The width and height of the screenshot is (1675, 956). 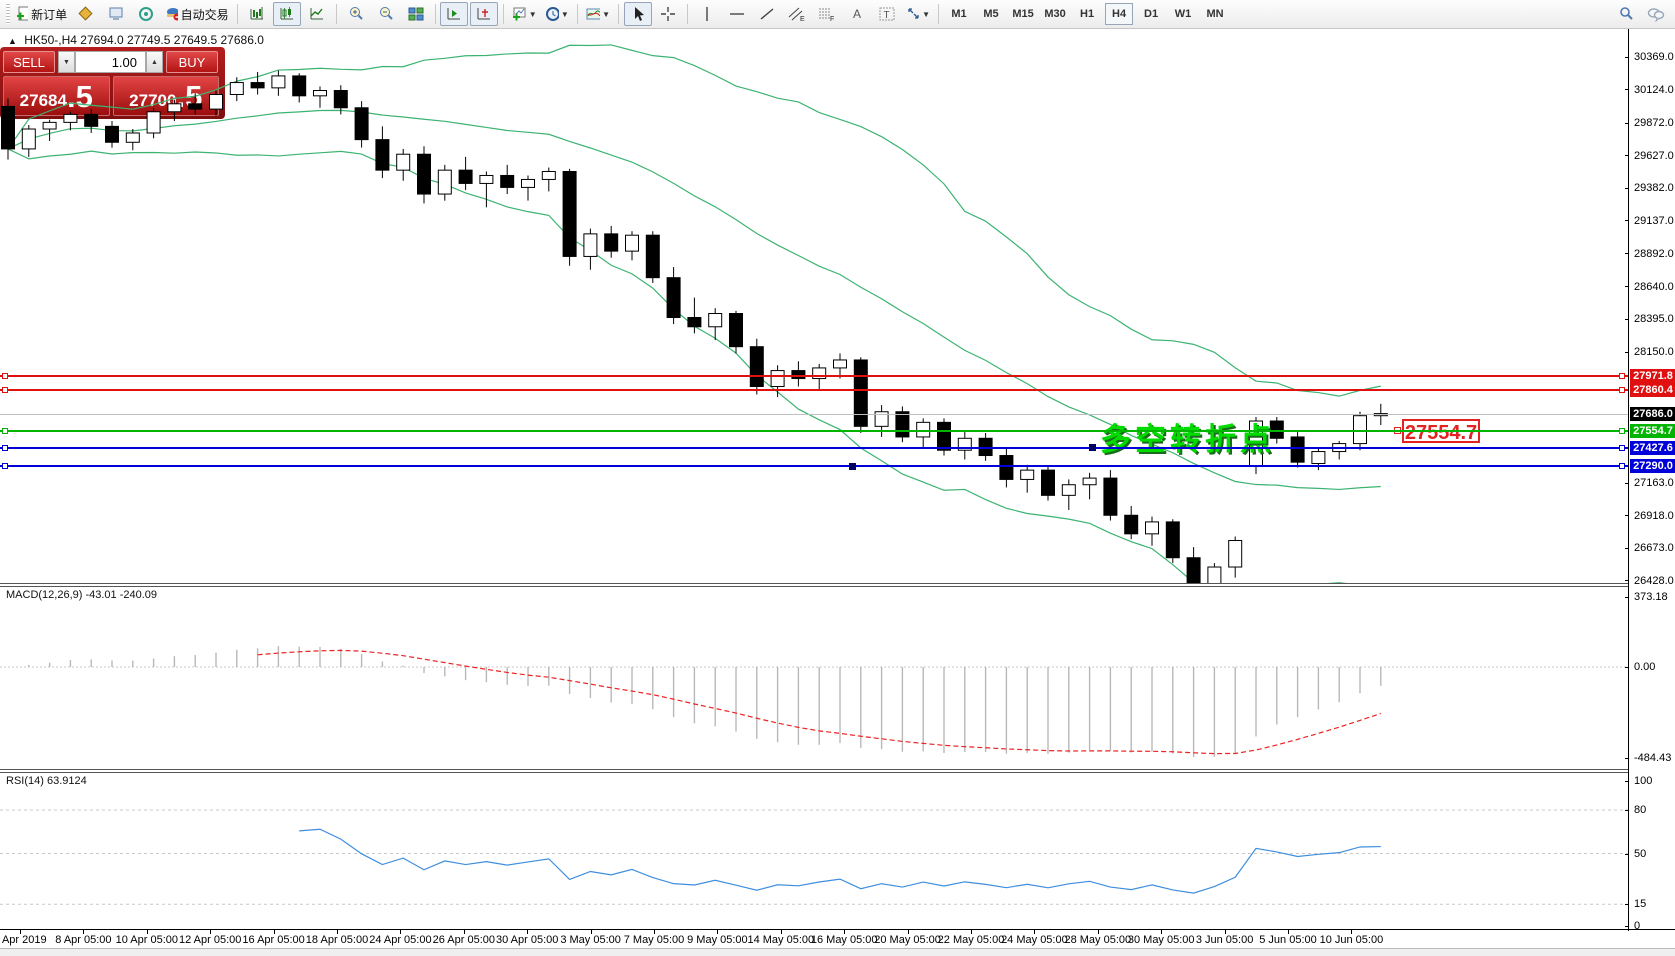 What do you see at coordinates (814, 431) in the screenshot?
I see `horizontal-line-27554.7` at bounding box center [814, 431].